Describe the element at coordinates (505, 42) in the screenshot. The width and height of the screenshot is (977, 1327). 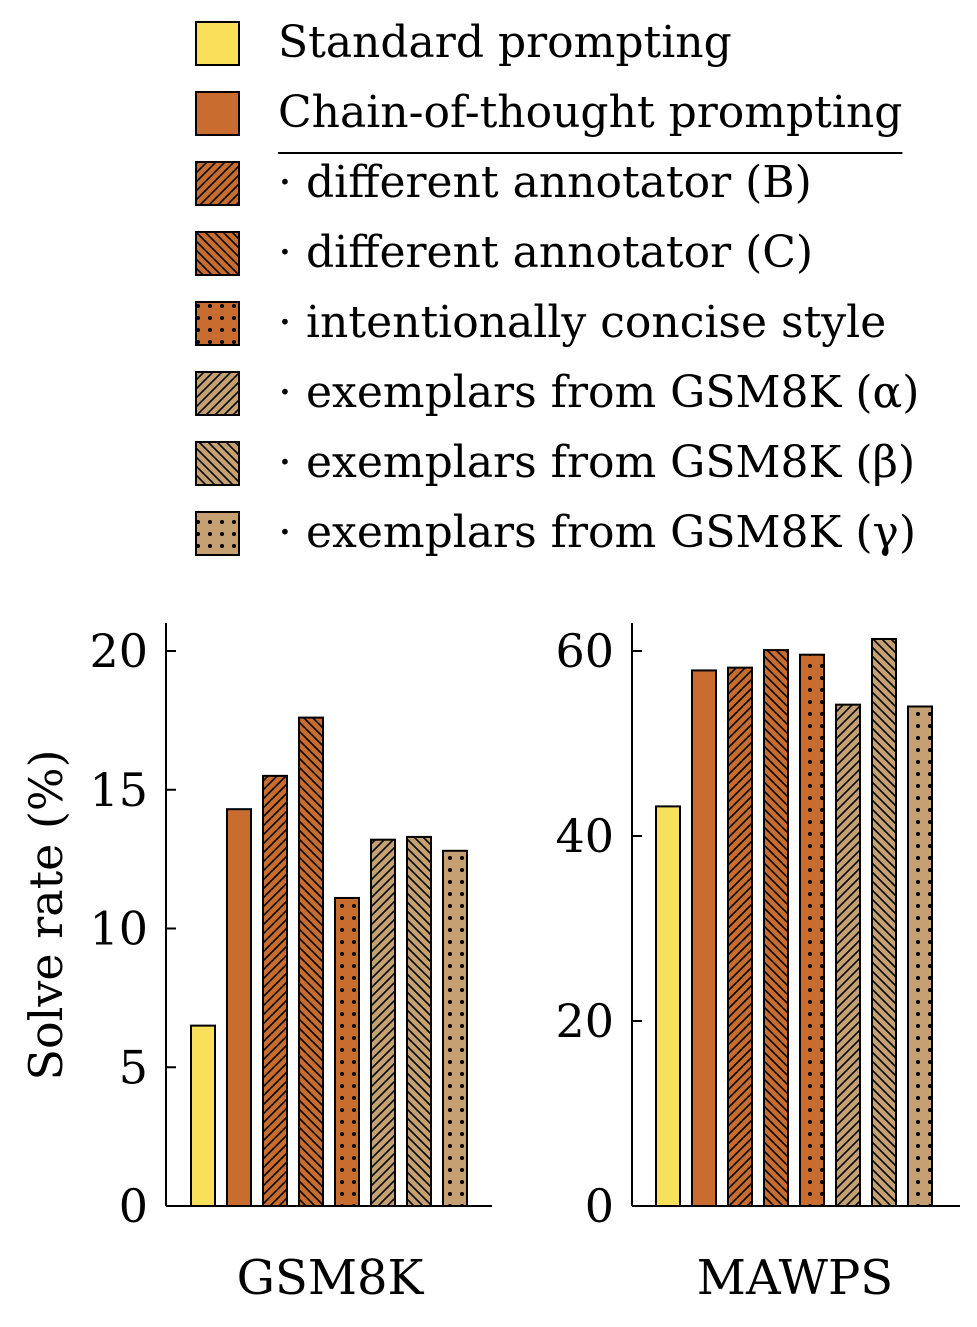
I see `legend-label-0: Standard prompting` at that location.